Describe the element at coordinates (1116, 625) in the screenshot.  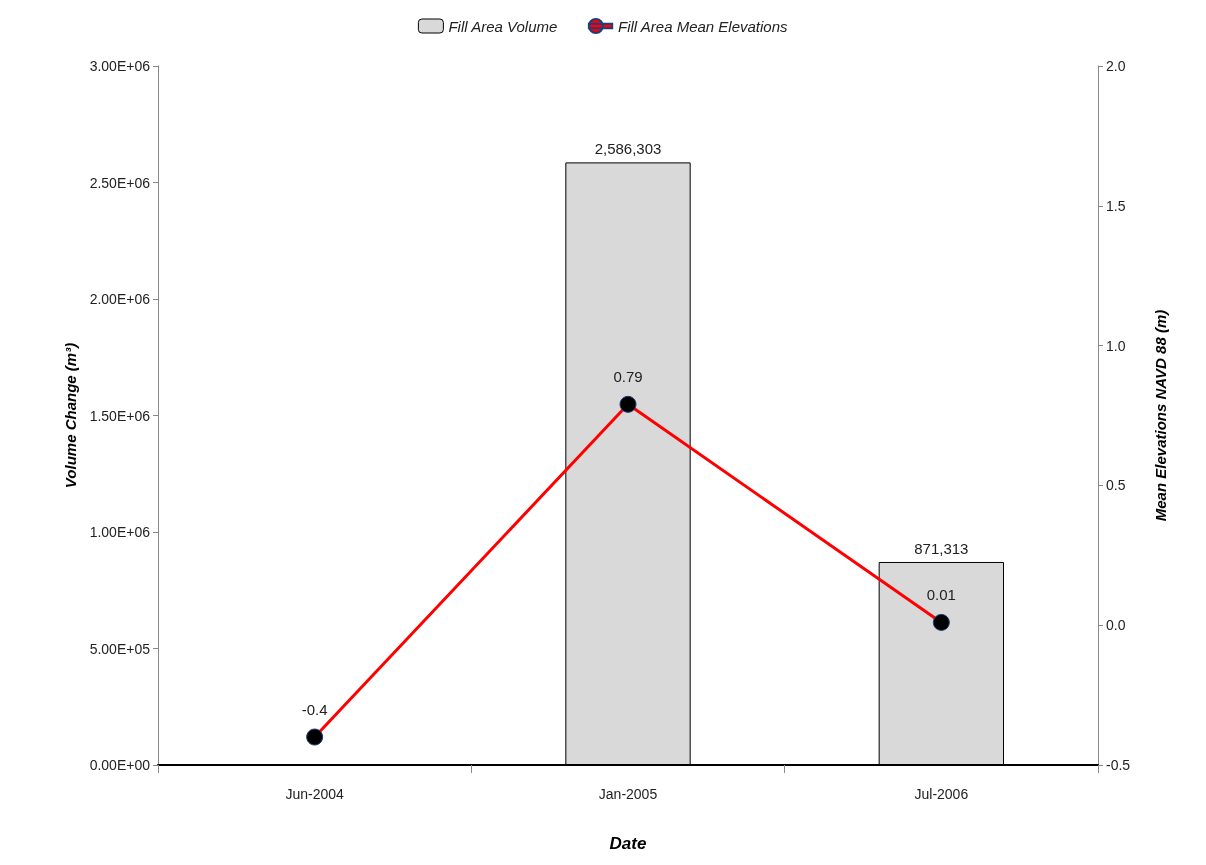
I see `y2-tick-label: 0.0` at that location.